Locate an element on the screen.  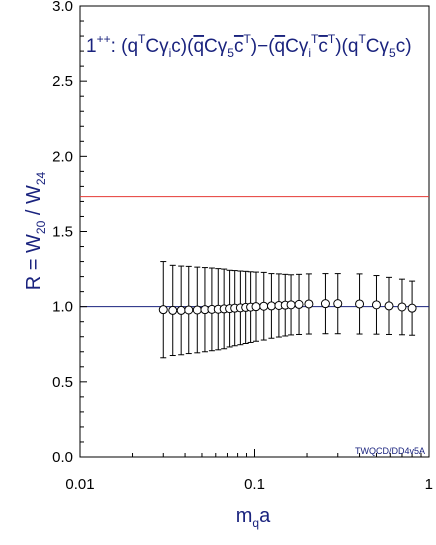
x-tick-label: 1 is located at coordinates (429, 484).